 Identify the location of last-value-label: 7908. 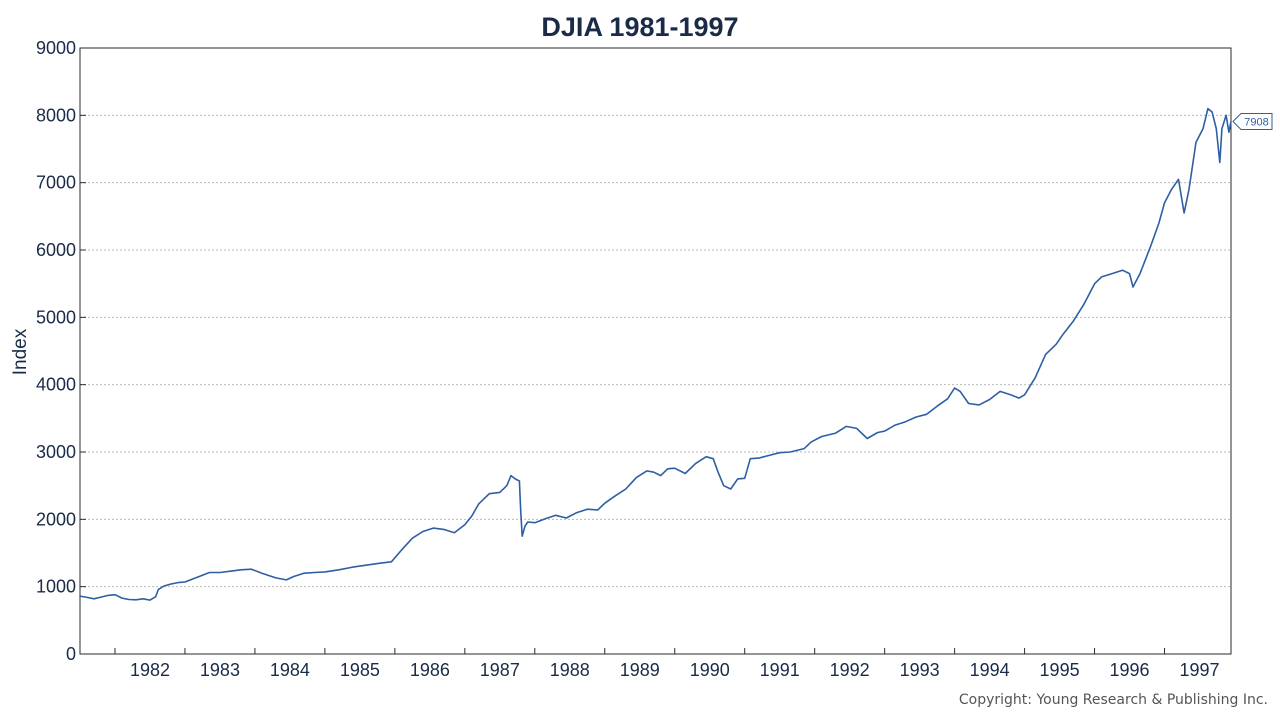
(1256, 123).